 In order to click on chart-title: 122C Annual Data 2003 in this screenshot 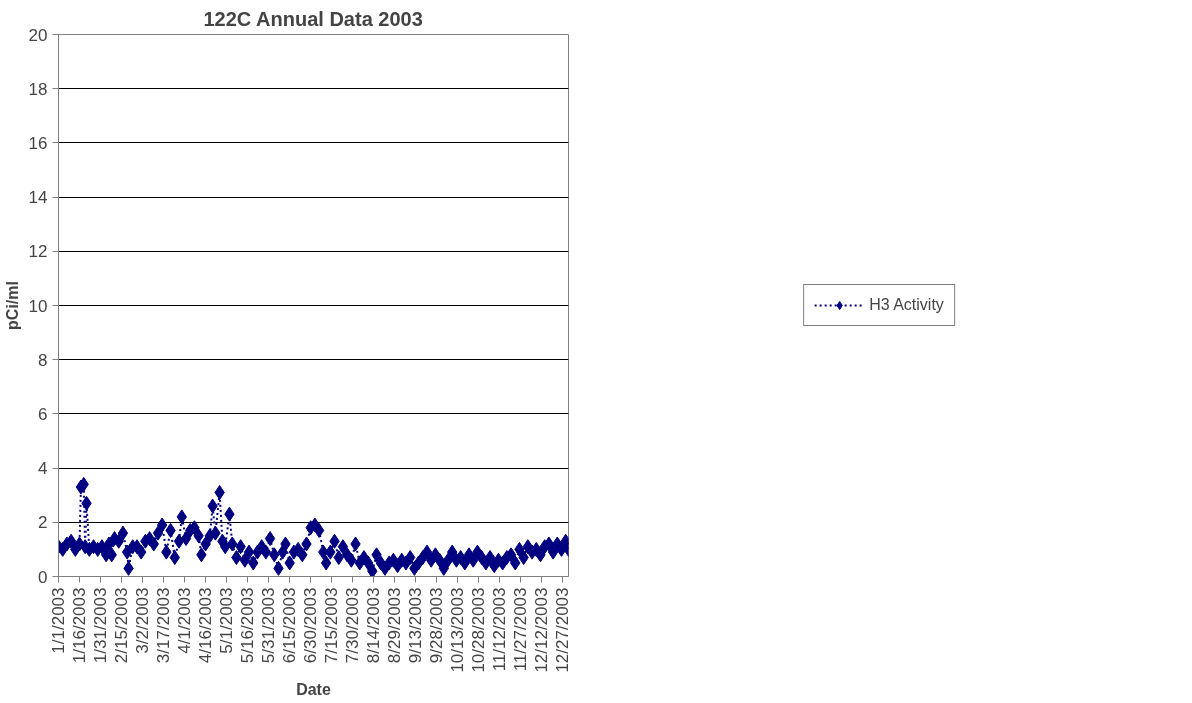, I will do `click(313, 18)`.